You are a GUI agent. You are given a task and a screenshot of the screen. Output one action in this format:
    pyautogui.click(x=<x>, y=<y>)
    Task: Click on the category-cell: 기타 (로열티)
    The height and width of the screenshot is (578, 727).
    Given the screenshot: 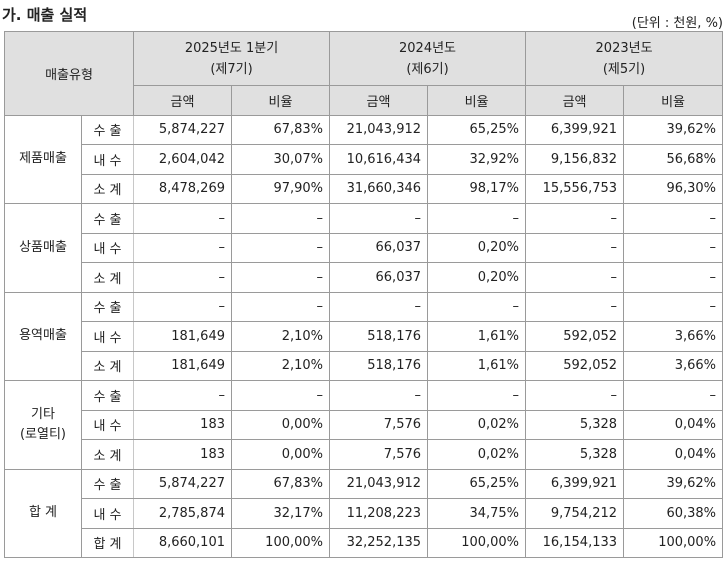 What is the action you would take?
    pyautogui.click(x=43, y=425)
    